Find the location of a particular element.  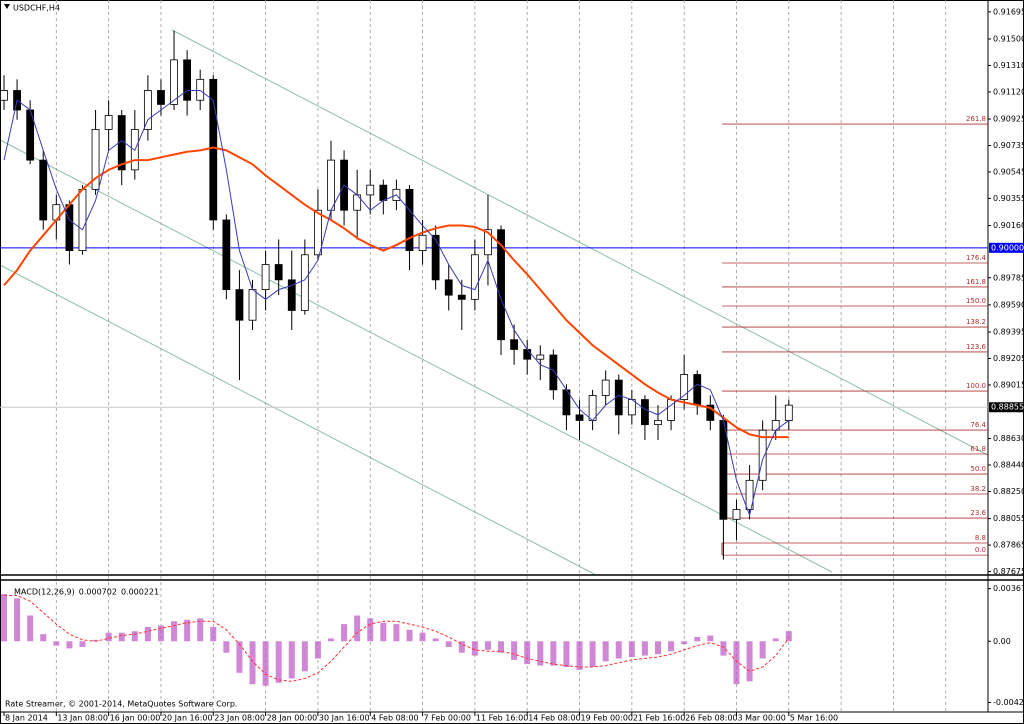

fib-label: 23.6 is located at coordinates (978, 513).